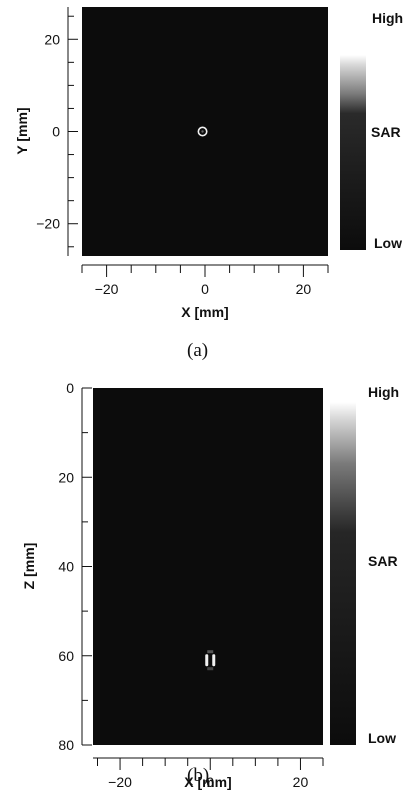 This screenshot has width=406, height=799. Describe the element at coordinates (214, 660) in the screenshot. I see `hotspot-lobe-right` at that location.